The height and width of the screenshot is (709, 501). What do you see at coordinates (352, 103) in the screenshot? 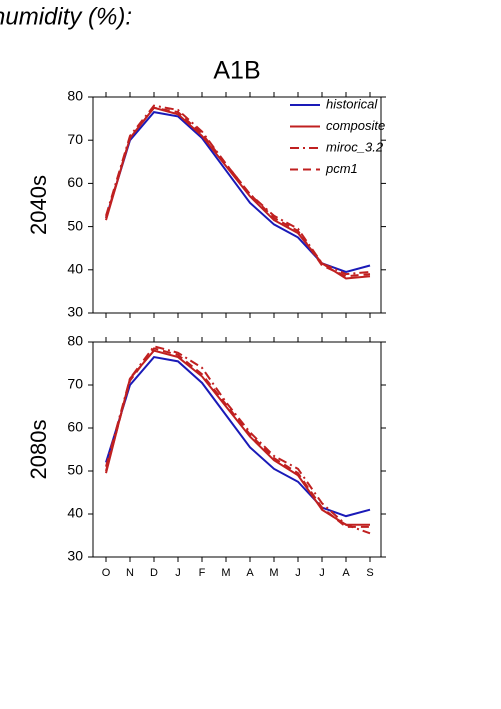
I see `legend-label: historical` at bounding box center [352, 103].